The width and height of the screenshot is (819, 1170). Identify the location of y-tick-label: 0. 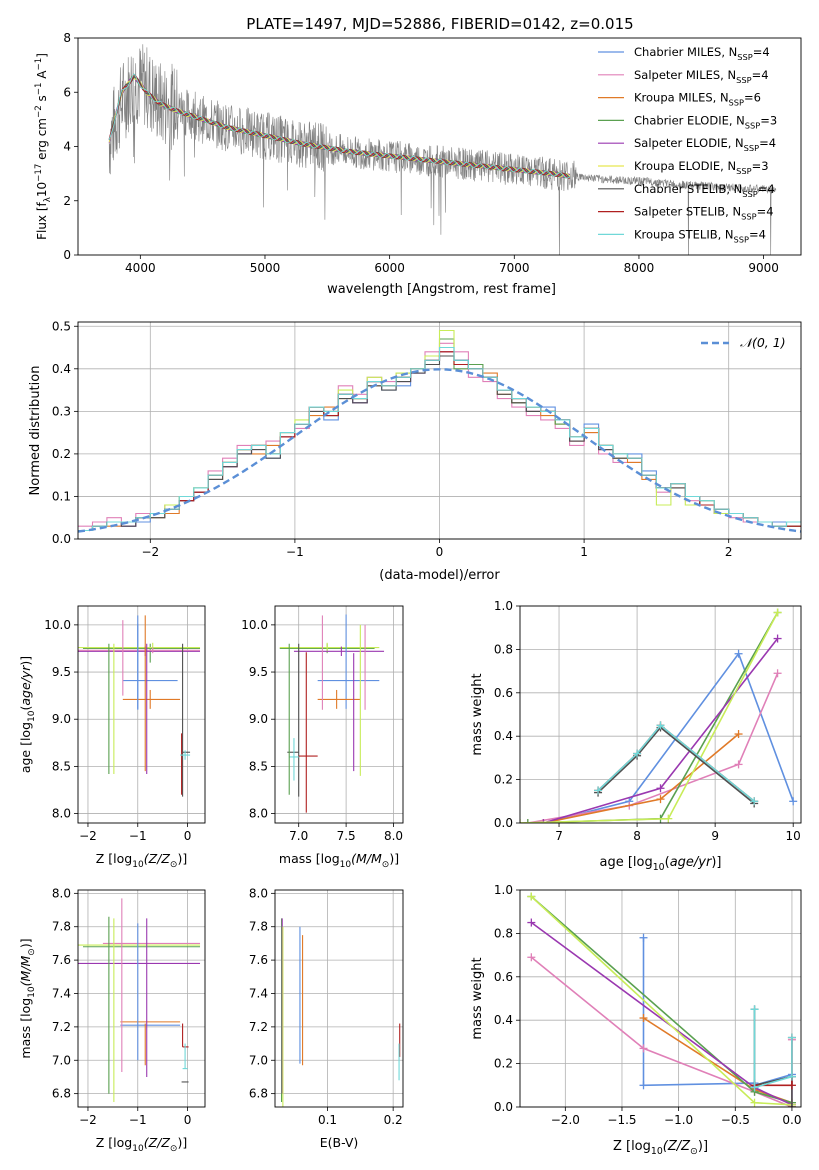
(67, 255).